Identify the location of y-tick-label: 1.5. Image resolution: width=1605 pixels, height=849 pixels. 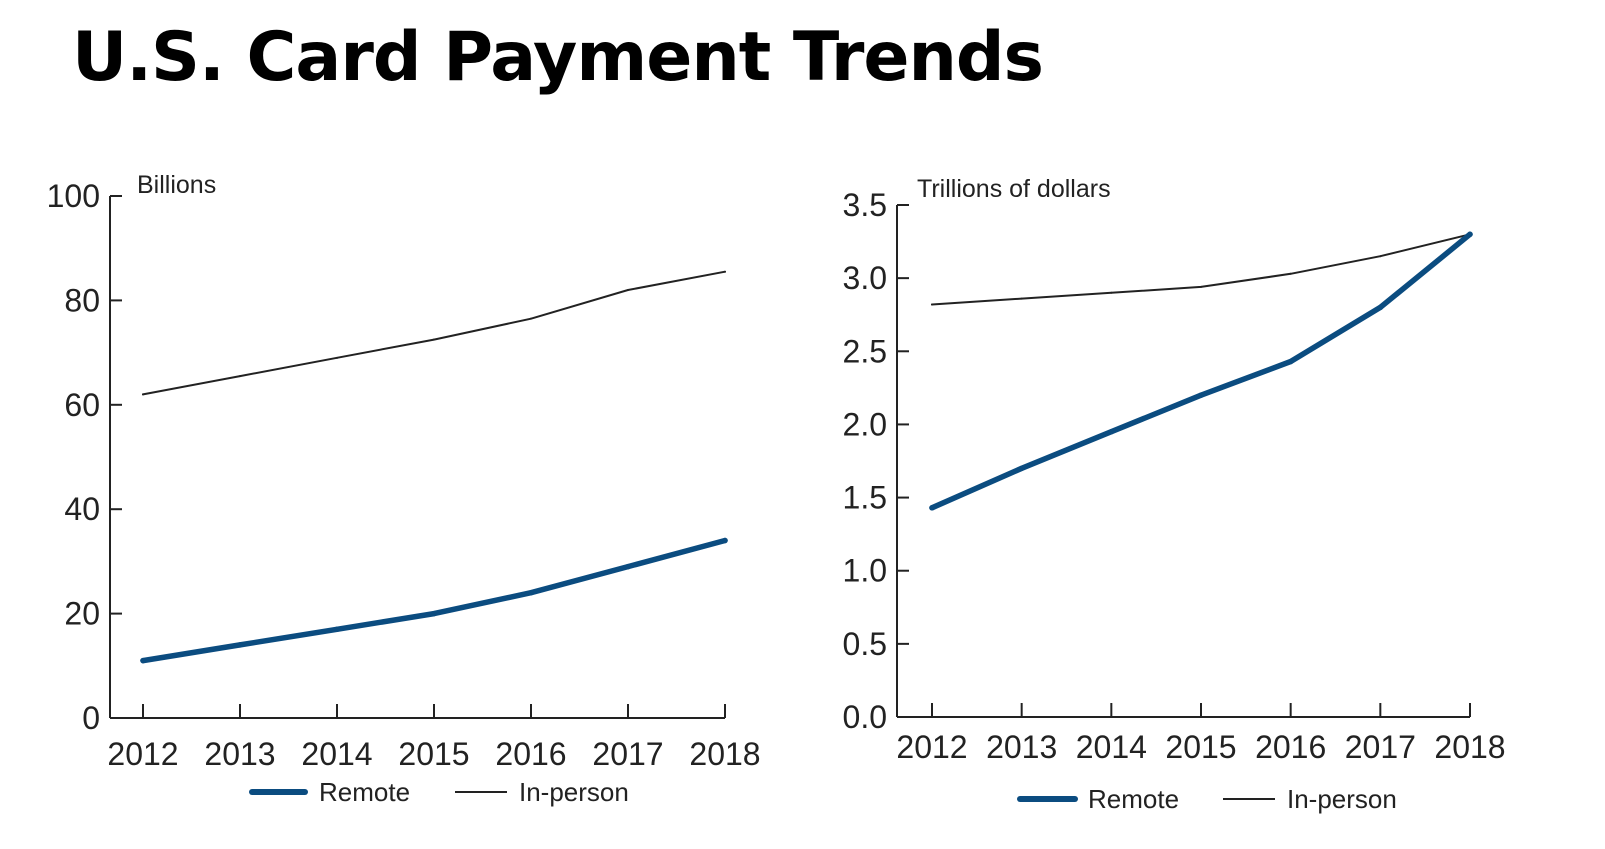
(865, 498).